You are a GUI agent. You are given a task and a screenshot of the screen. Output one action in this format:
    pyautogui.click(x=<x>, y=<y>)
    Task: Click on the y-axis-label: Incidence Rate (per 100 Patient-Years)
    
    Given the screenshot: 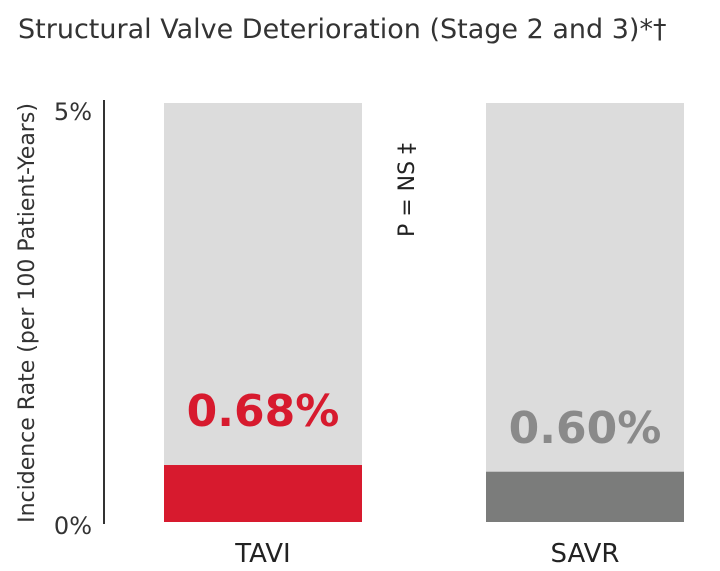 What is the action you would take?
    pyautogui.click(x=27, y=313)
    